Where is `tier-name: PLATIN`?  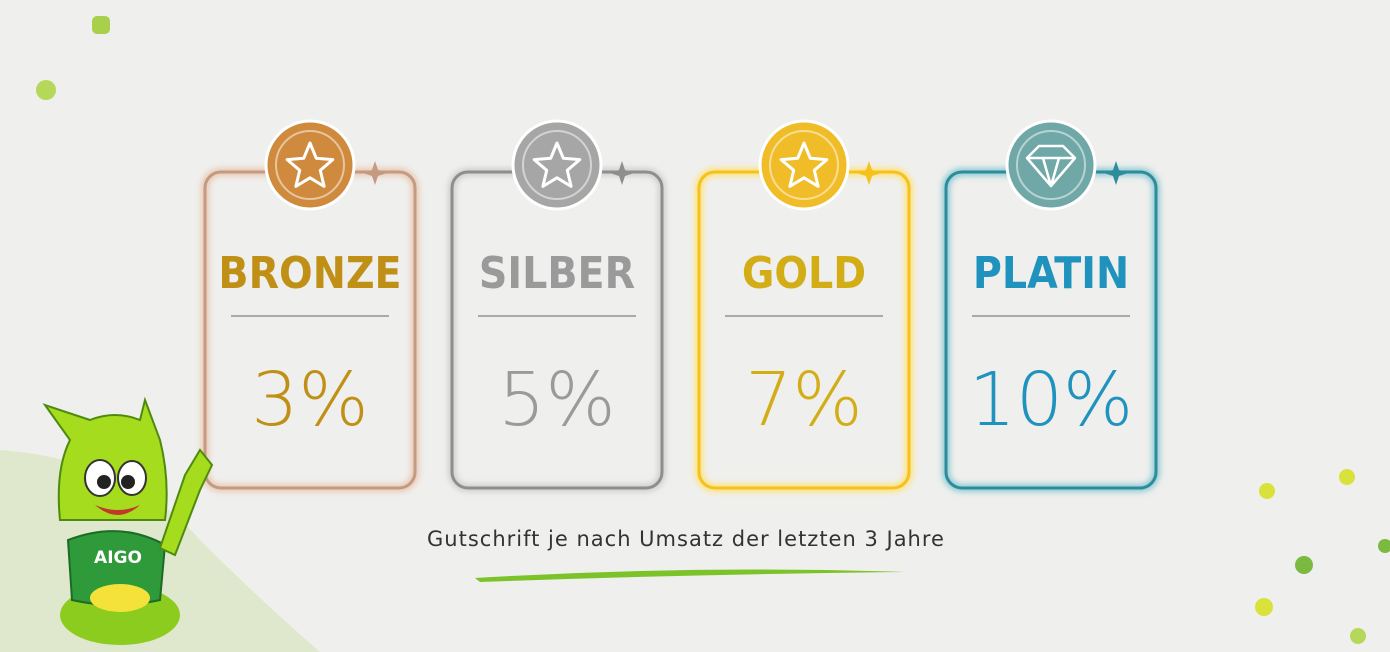
tier-name: PLATIN is located at coordinates (1051, 273).